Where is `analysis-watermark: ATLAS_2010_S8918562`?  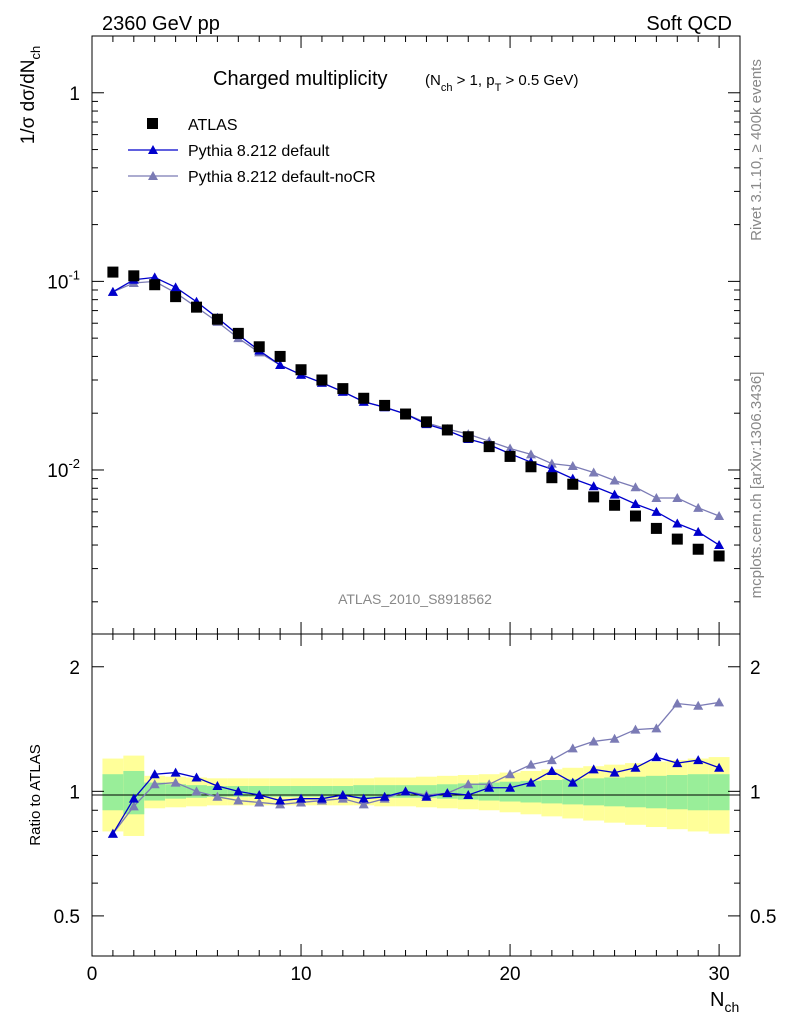
analysis-watermark: ATLAS_2010_S8918562 is located at coordinates (415, 599).